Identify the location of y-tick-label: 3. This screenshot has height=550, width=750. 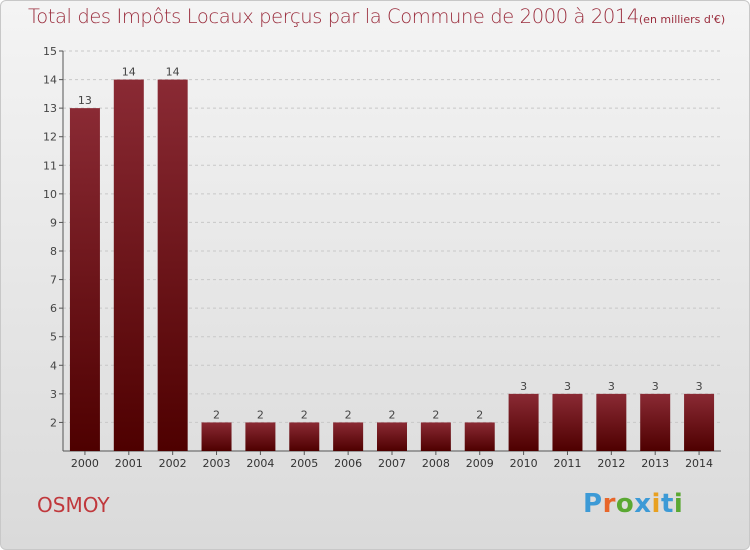
(53, 394).